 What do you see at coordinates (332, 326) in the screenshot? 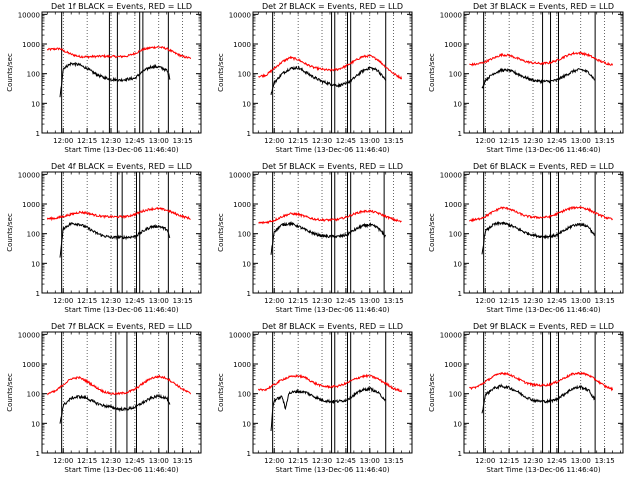
I see `panel-title: Det 8f BLACK = Events, RED = LLD` at bounding box center [332, 326].